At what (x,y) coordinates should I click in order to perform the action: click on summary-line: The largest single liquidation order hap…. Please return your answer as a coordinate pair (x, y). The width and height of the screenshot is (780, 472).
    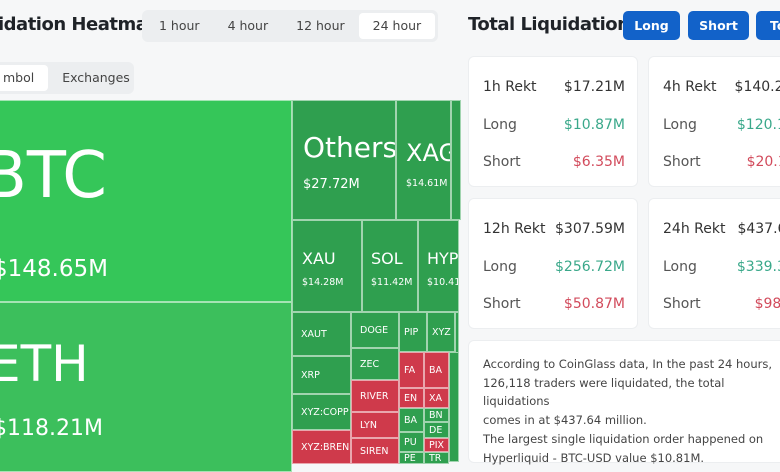
    Looking at the image, I should click on (623, 438).